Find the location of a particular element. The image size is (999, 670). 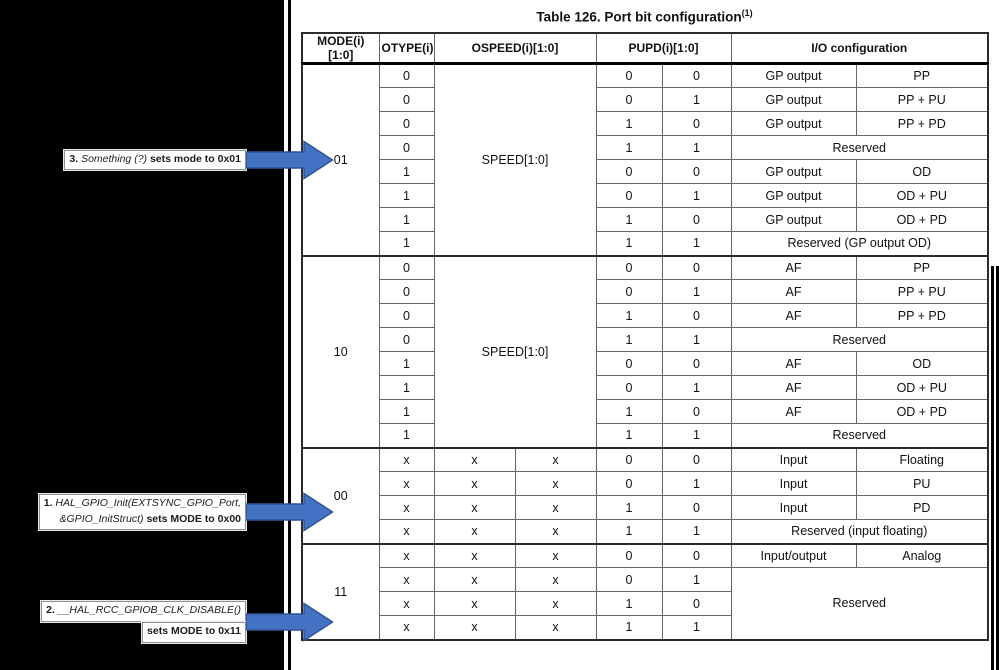

table-row: 1 1 0 AF OD + PD is located at coordinates (645, 411).